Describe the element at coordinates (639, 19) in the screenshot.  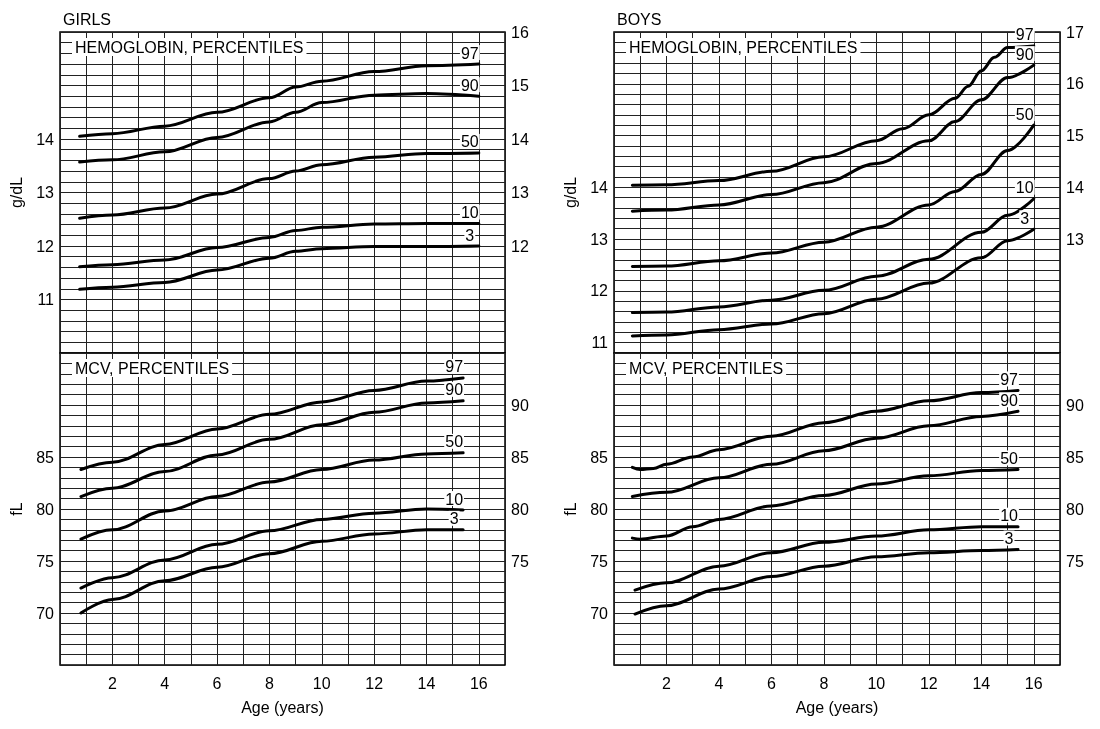
I see `chart-title: BOYS` at that location.